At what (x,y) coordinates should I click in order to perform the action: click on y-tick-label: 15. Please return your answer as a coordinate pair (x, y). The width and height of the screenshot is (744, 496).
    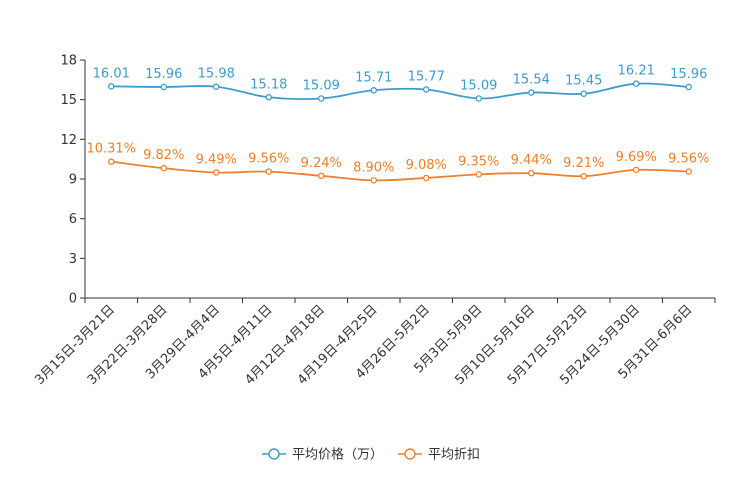
    Looking at the image, I should click on (68, 100).